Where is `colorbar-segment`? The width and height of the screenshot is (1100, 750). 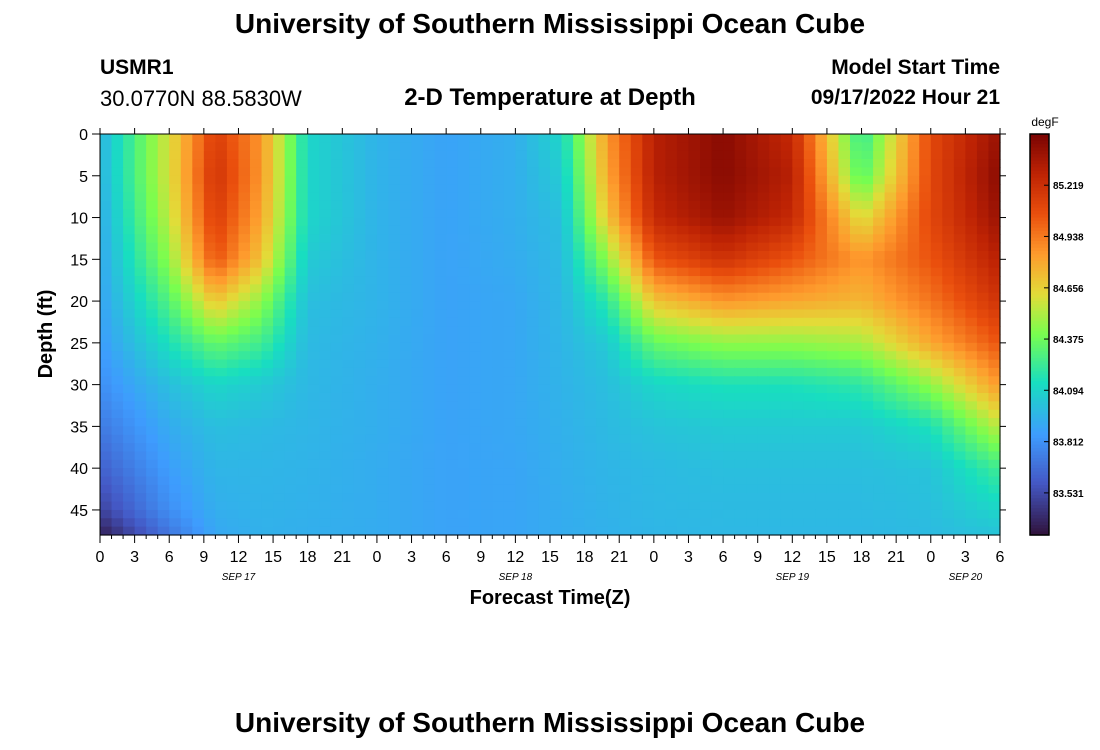
colorbar-segment is located at coordinates (1039, 393).